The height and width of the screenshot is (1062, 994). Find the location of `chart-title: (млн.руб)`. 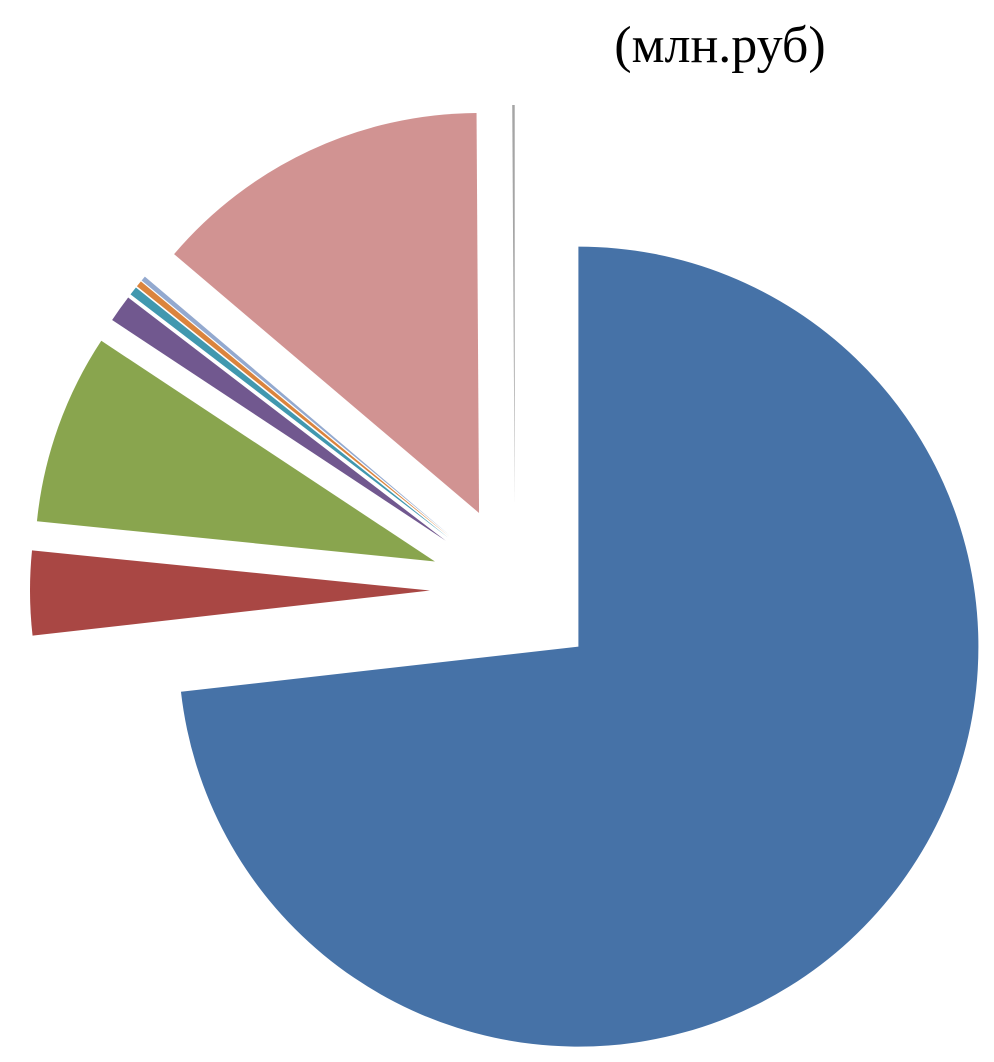

chart-title: (млн.руб) is located at coordinates (720, 45).